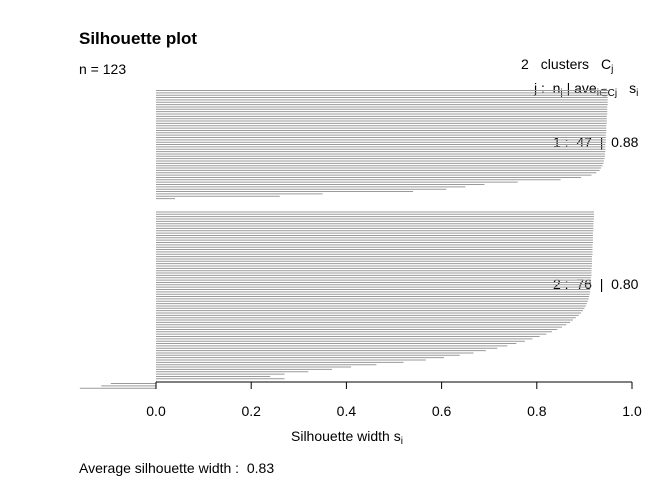 Image resolution: width=672 pixels, height=480 pixels. I want to click on j-label: j :, so click(539, 88).